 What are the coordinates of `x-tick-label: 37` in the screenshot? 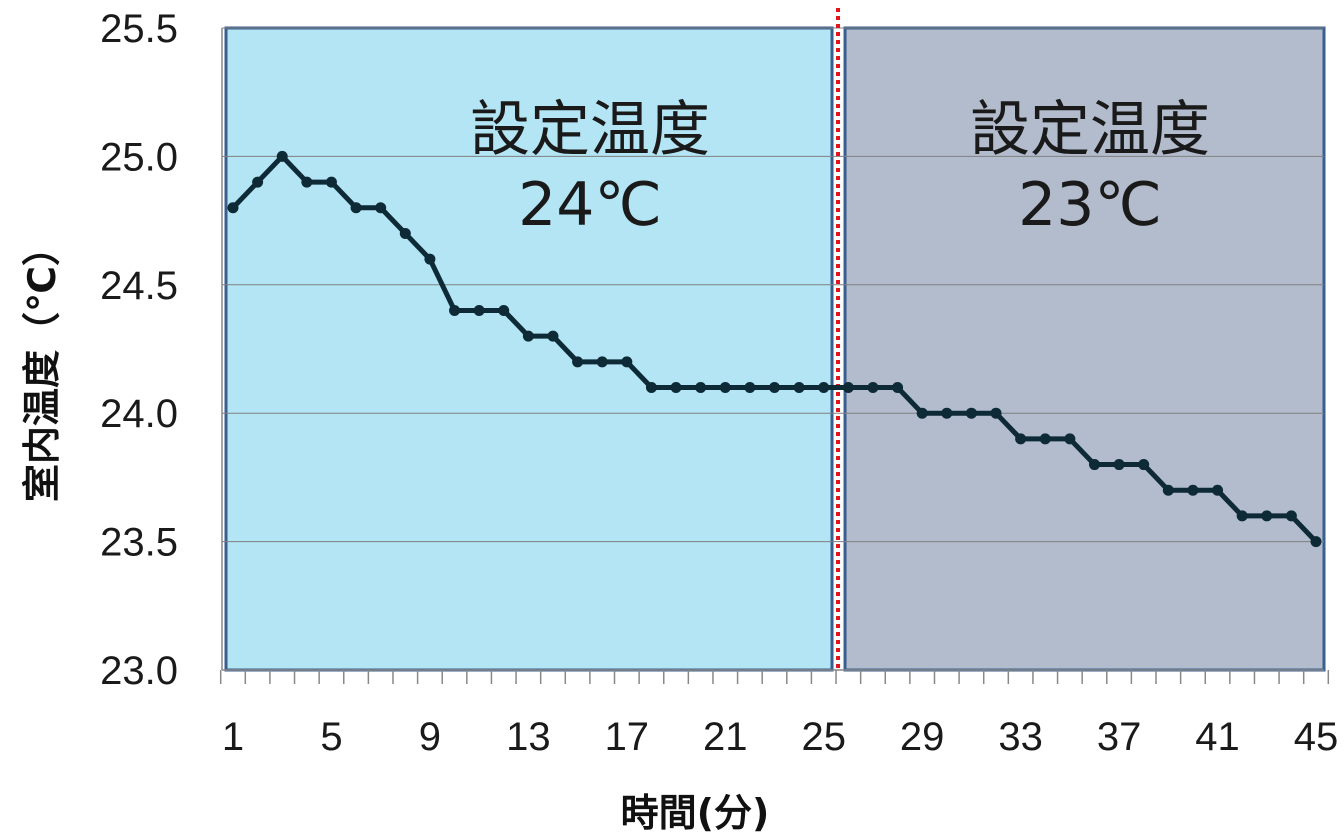 It's located at (1119, 737).